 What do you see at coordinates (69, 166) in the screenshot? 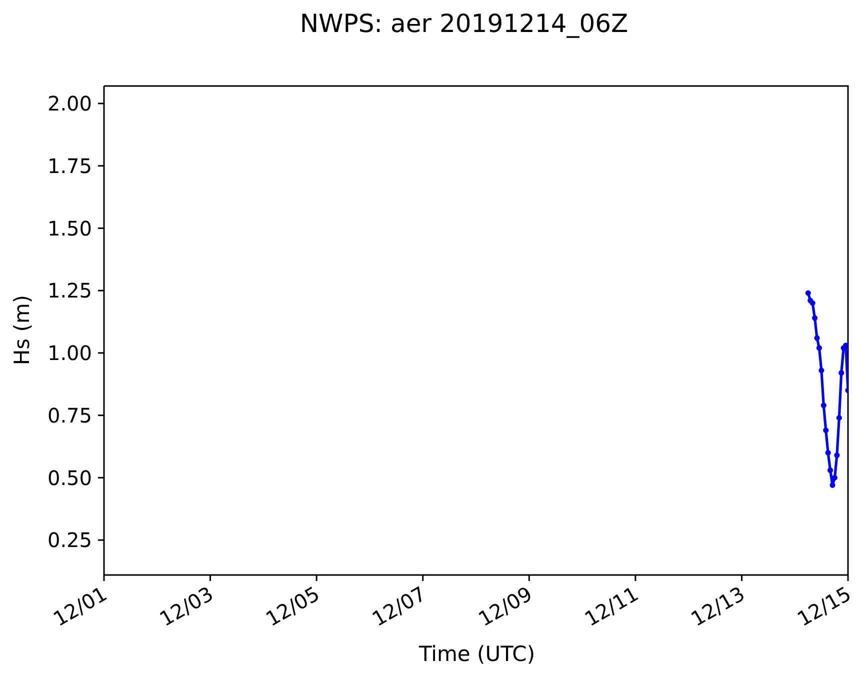
I see `y-tick-label: 1.75` at bounding box center [69, 166].